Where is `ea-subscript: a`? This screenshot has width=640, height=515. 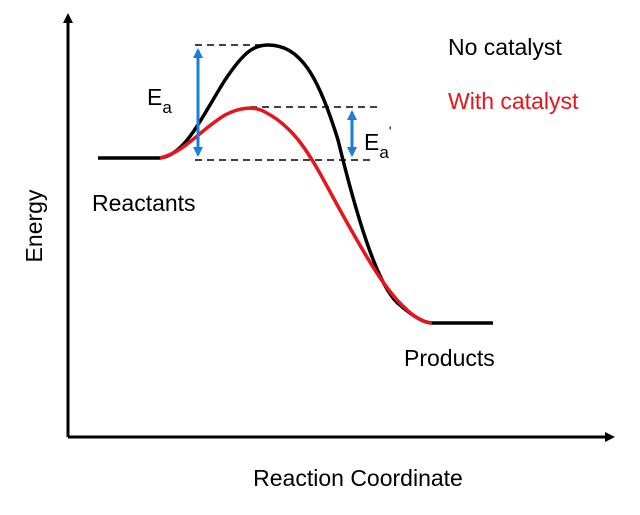
ea-subscript: a is located at coordinates (167, 107).